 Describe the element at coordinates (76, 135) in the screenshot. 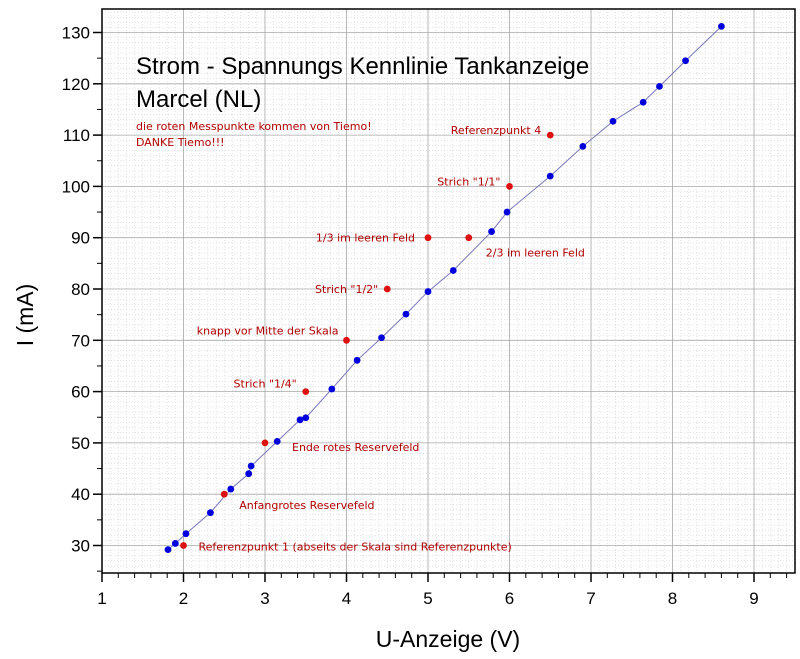

I see `y-tick-label: 110` at that location.